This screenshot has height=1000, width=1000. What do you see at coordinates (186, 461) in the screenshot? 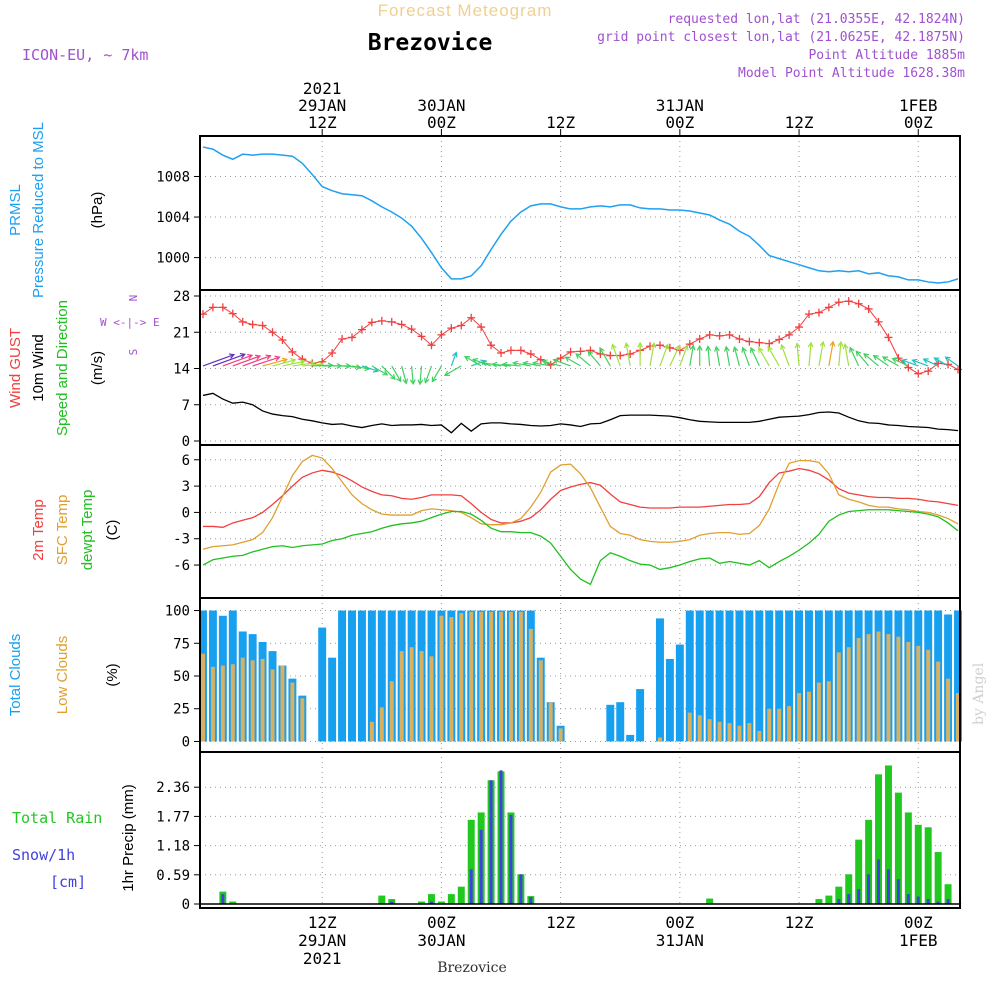
I see `y-tick-label: 6` at bounding box center [186, 461].